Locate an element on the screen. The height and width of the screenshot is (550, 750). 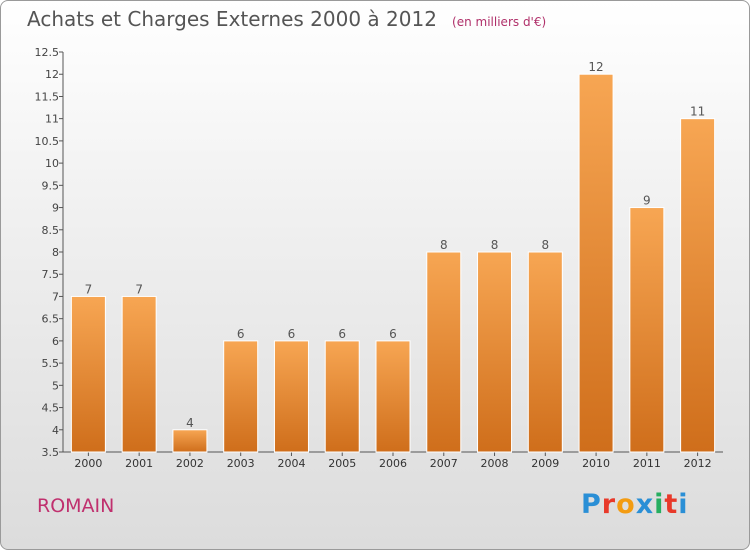
brand-logo-letter: t is located at coordinates (671, 504).